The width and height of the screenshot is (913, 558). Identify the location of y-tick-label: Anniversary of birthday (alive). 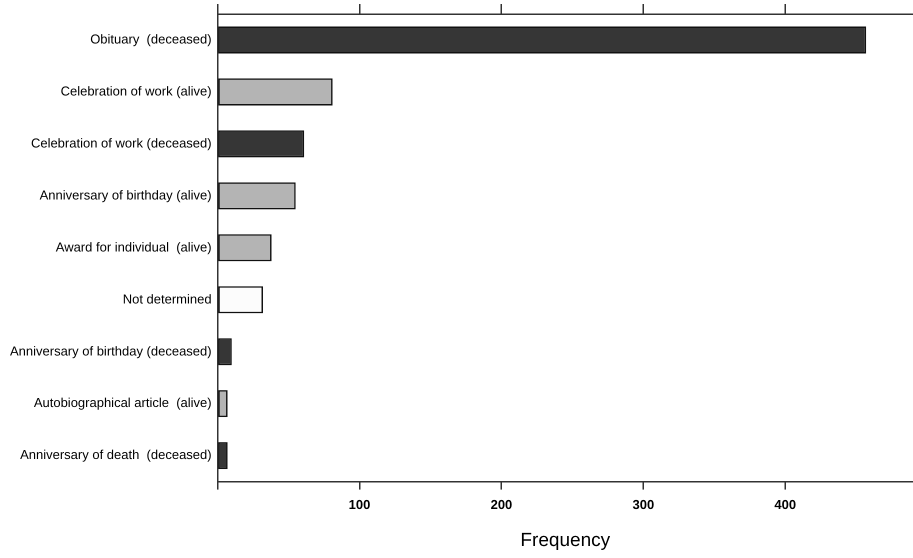
(126, 194).